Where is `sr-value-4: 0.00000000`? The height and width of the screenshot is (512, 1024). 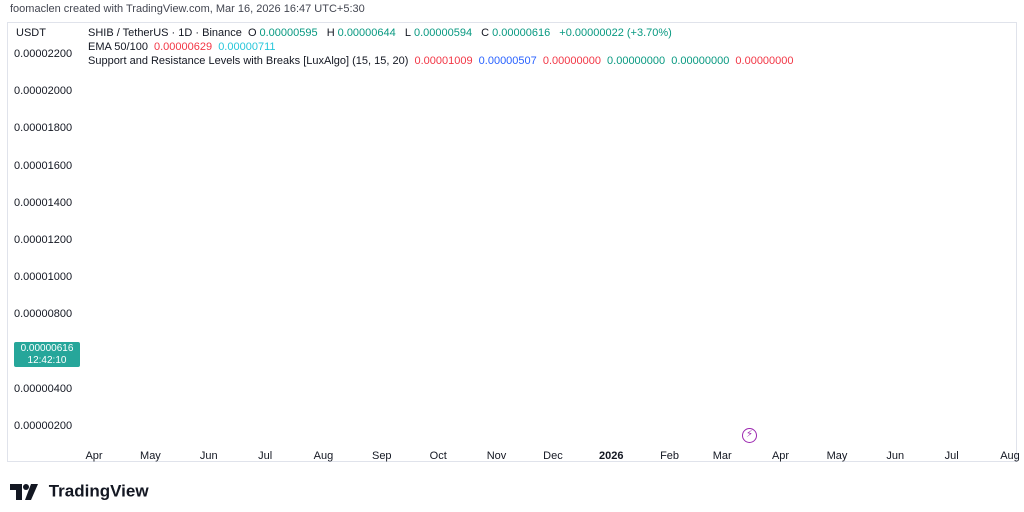 sr-value-4: 0.00000000 is located at coordinates (636, 61).